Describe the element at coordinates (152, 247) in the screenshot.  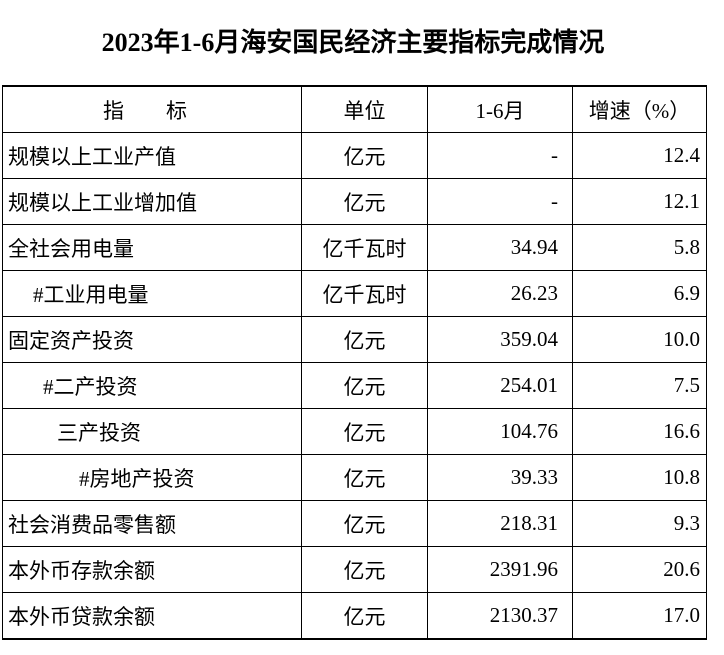
I see `table-cell: 全社会用电量` at that location.